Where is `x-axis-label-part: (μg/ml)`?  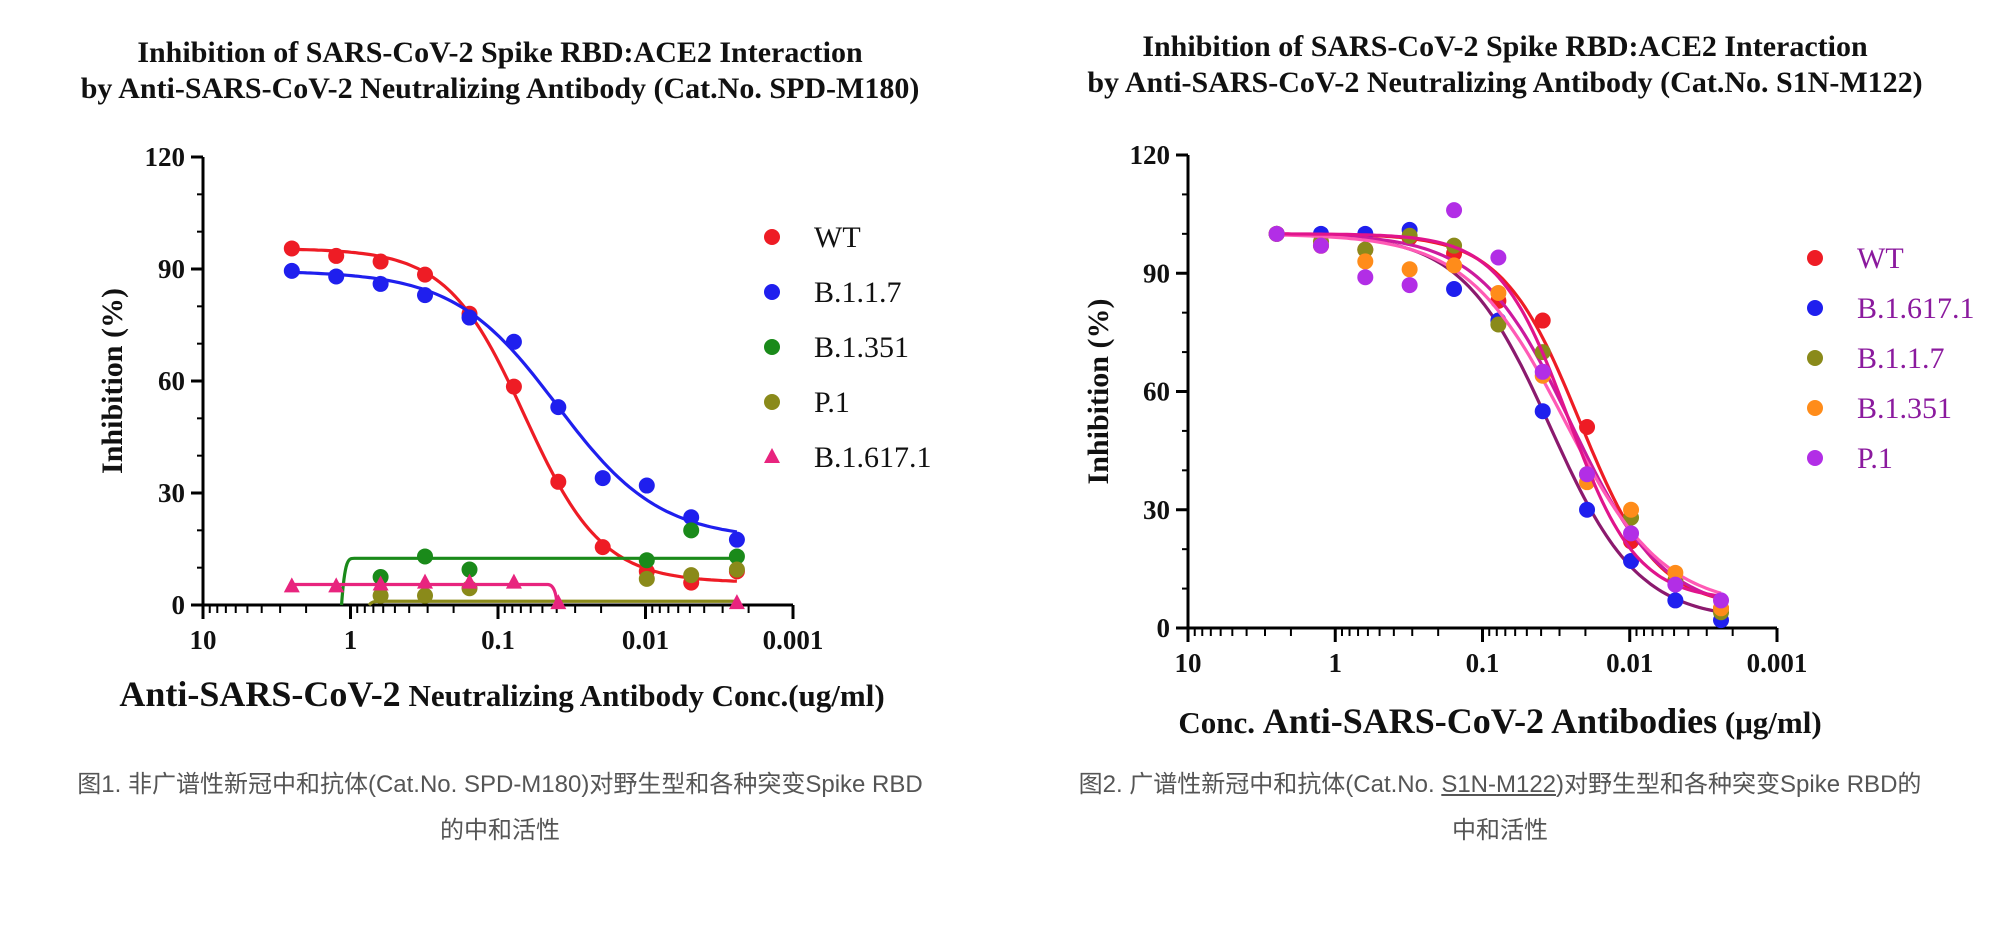 x-axis-label-part: (μg/ml) is located at coordinates (1769, 722).